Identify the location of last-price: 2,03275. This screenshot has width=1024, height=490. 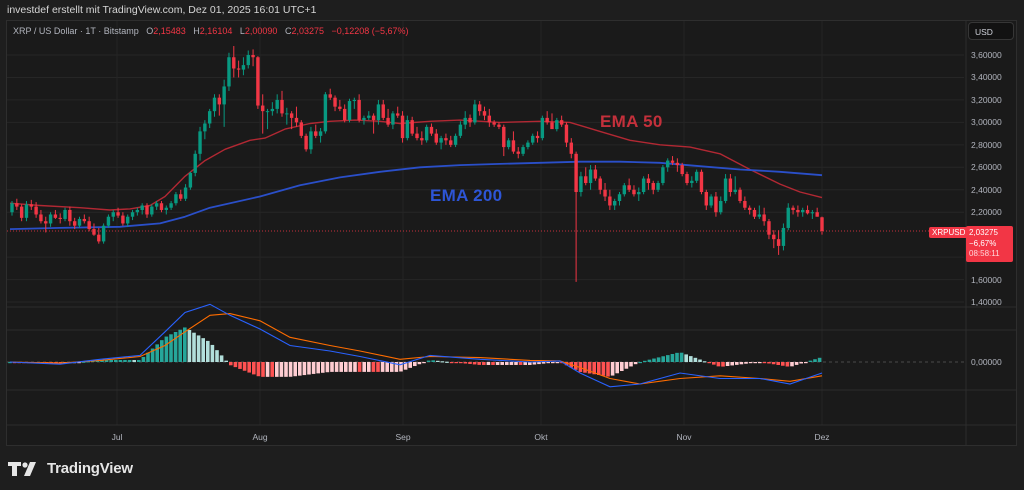
(983, 232).